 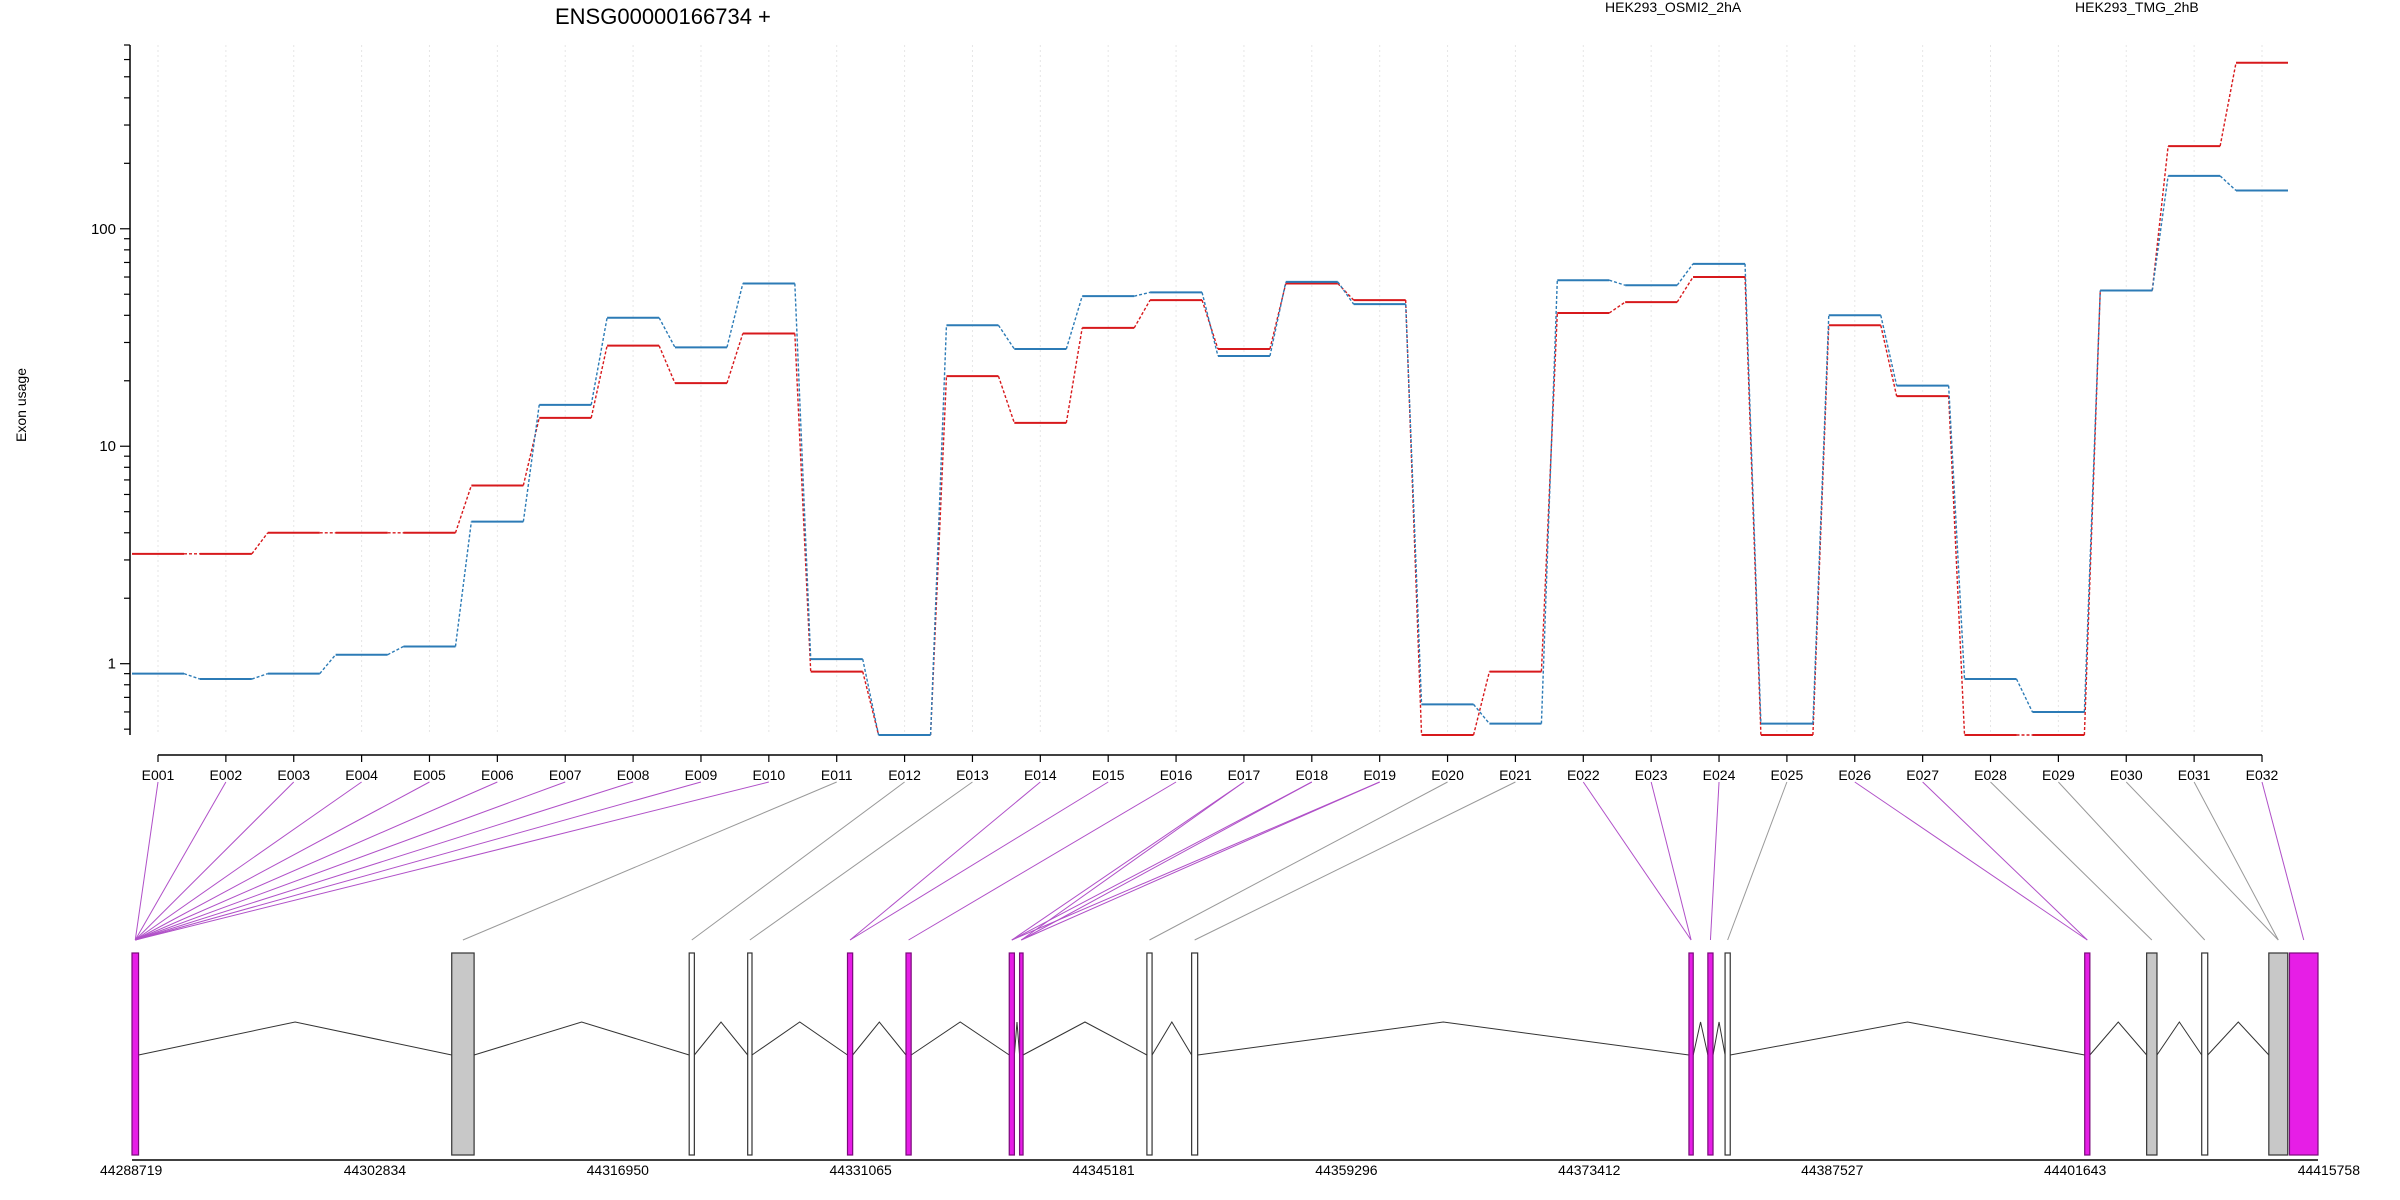 I want to click on x-tick-label: E008, so click(x=633, y=775).